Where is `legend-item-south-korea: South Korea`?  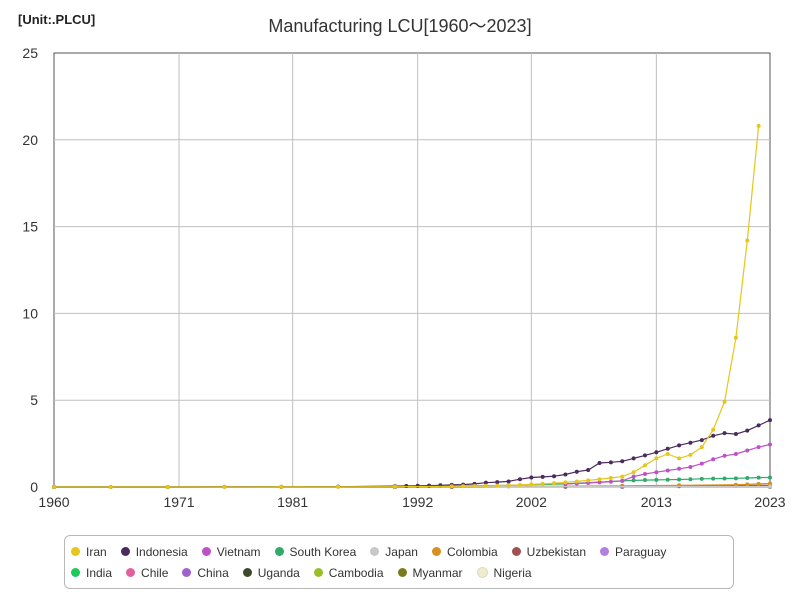 legend-item-south-korea: South Korea is located at coordinates (315, 551).